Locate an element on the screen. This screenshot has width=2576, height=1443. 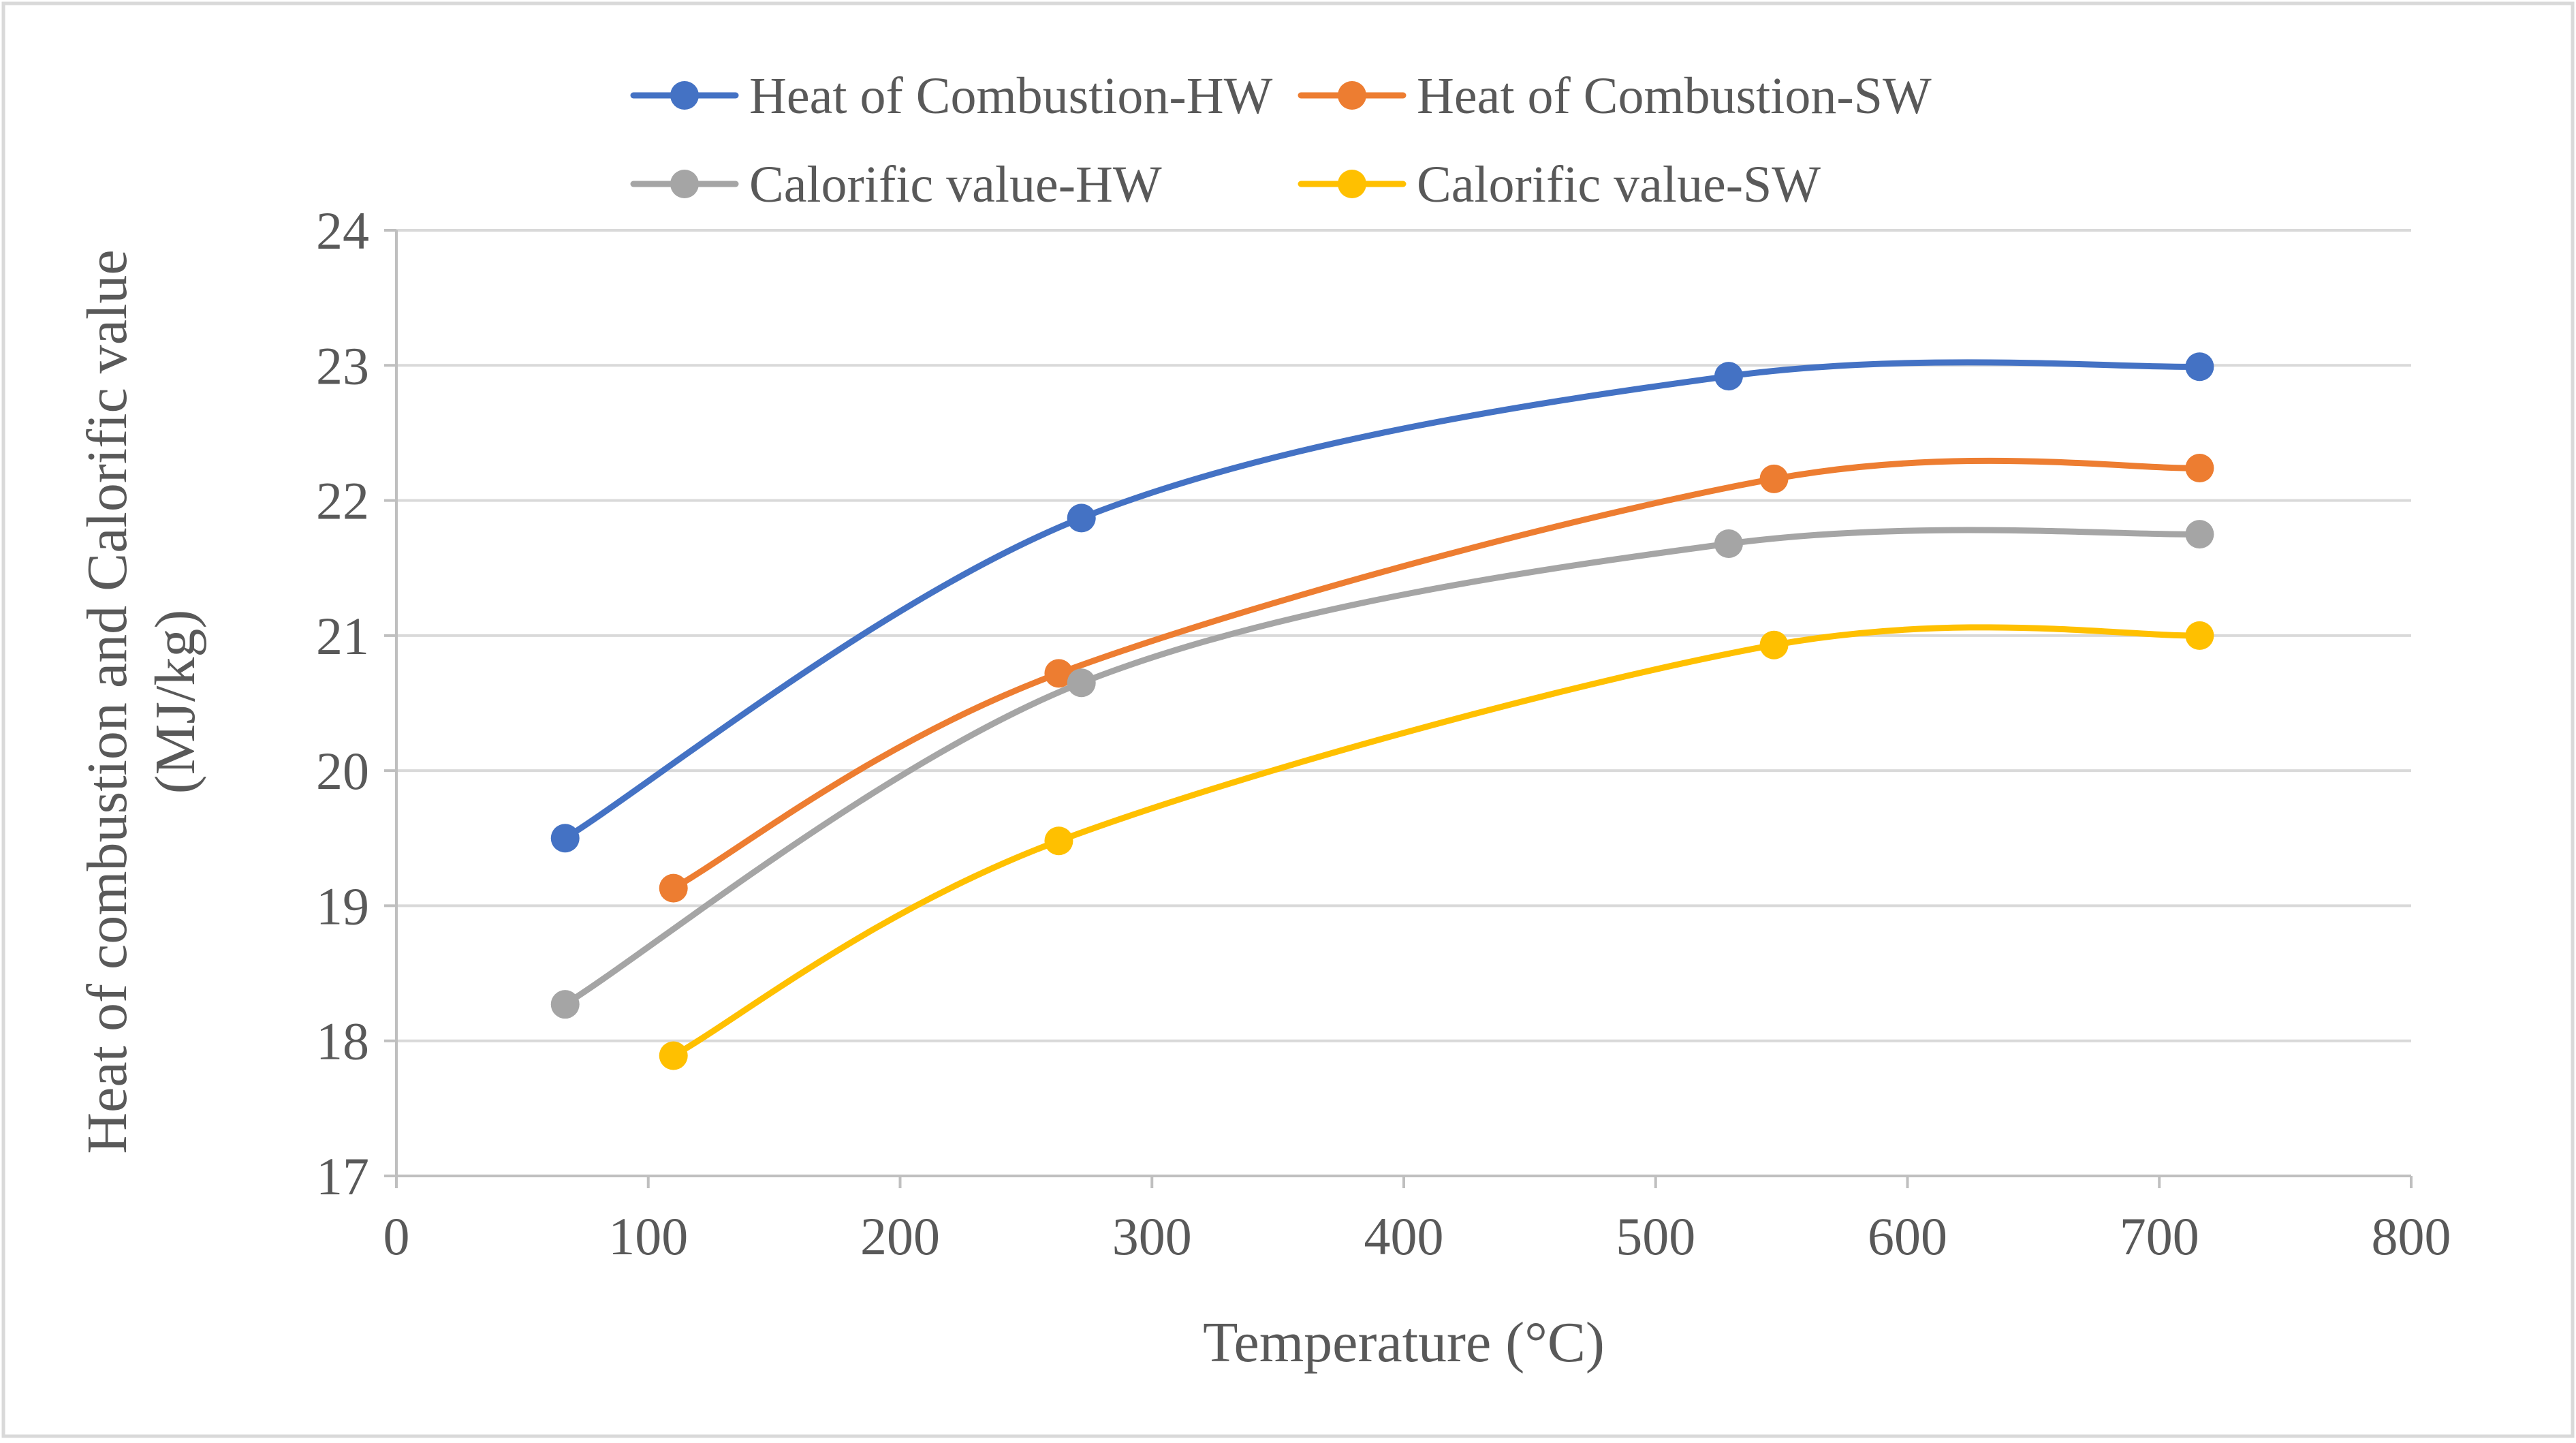
x-tick-label-0: 0 is located at coordinates (396, 1236).